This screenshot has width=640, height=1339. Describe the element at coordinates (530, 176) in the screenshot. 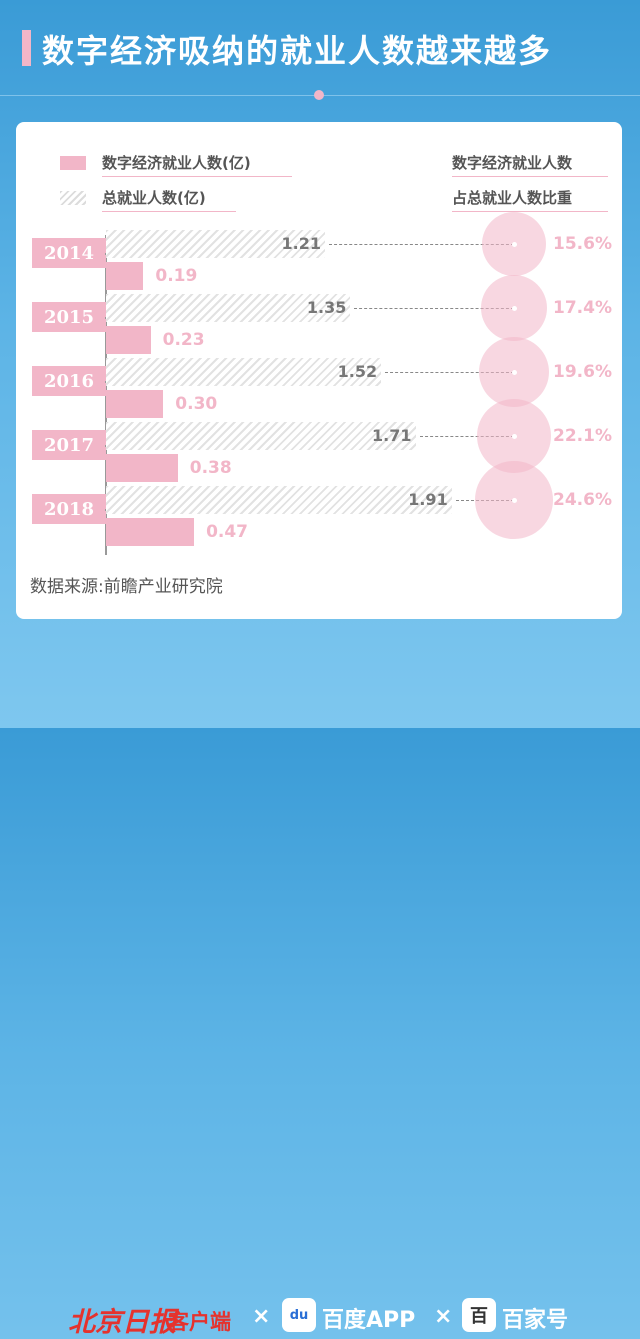

I see `legend-share-underline1` at that location.